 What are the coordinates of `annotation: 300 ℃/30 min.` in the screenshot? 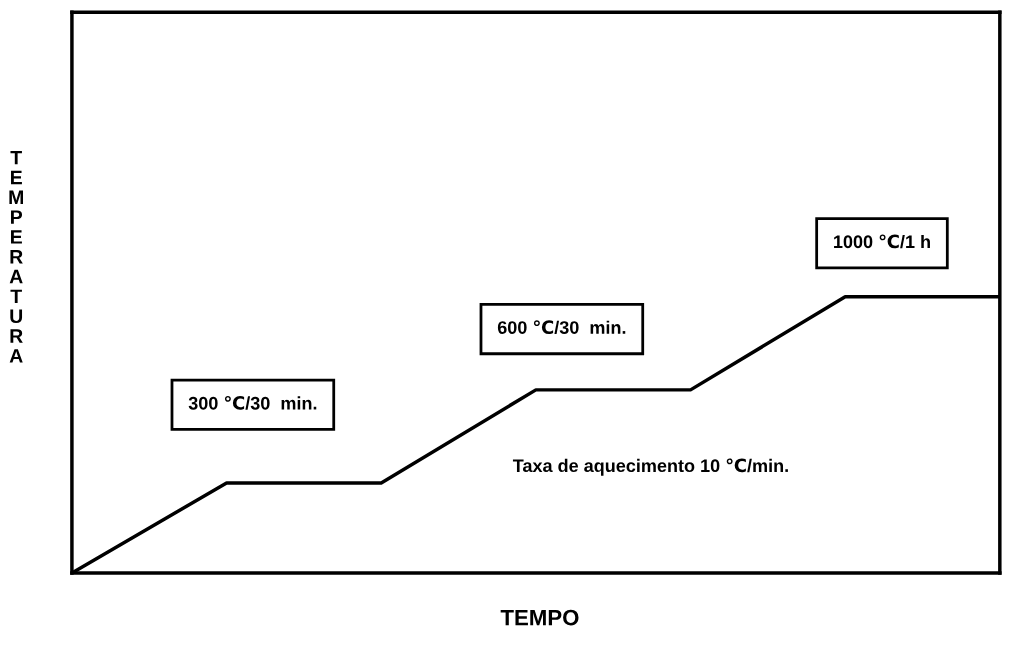 It's located at (252, 402).